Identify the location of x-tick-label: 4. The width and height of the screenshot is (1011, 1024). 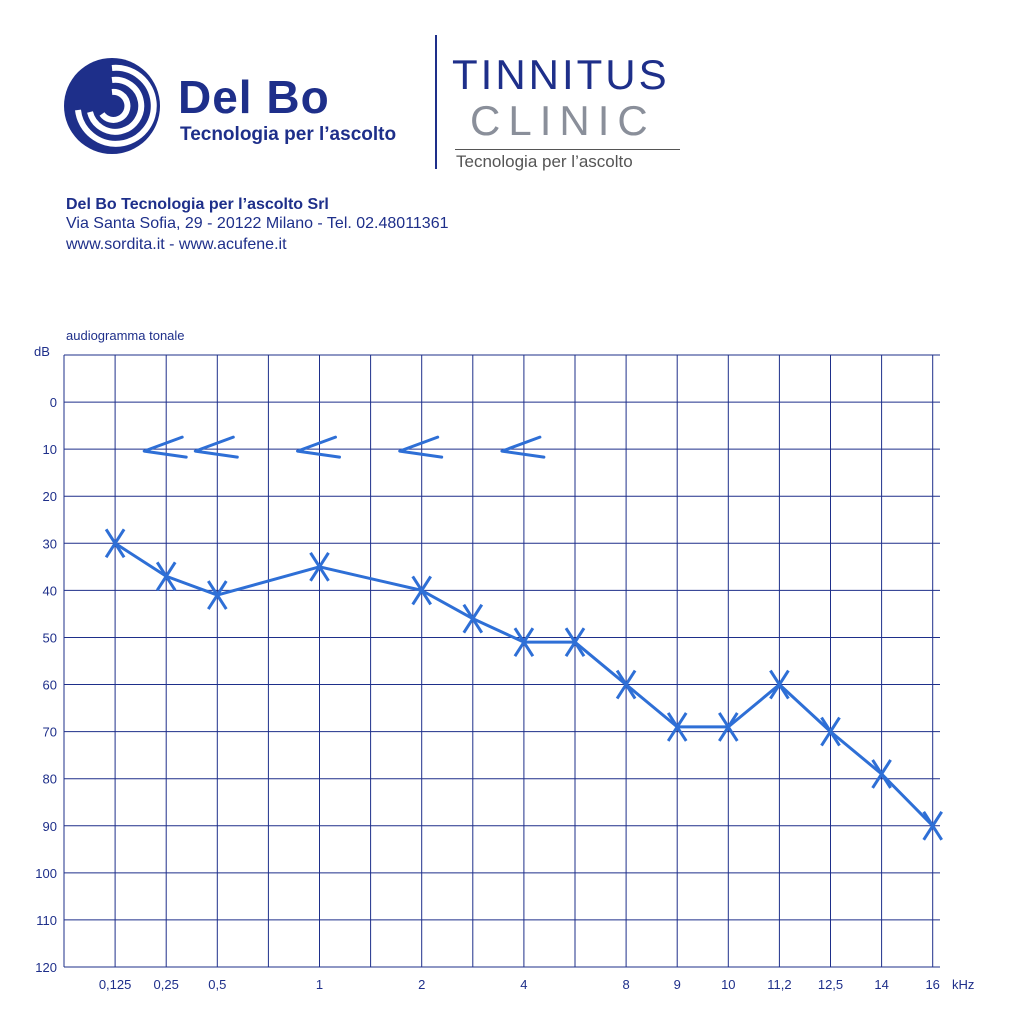
(523, 984).